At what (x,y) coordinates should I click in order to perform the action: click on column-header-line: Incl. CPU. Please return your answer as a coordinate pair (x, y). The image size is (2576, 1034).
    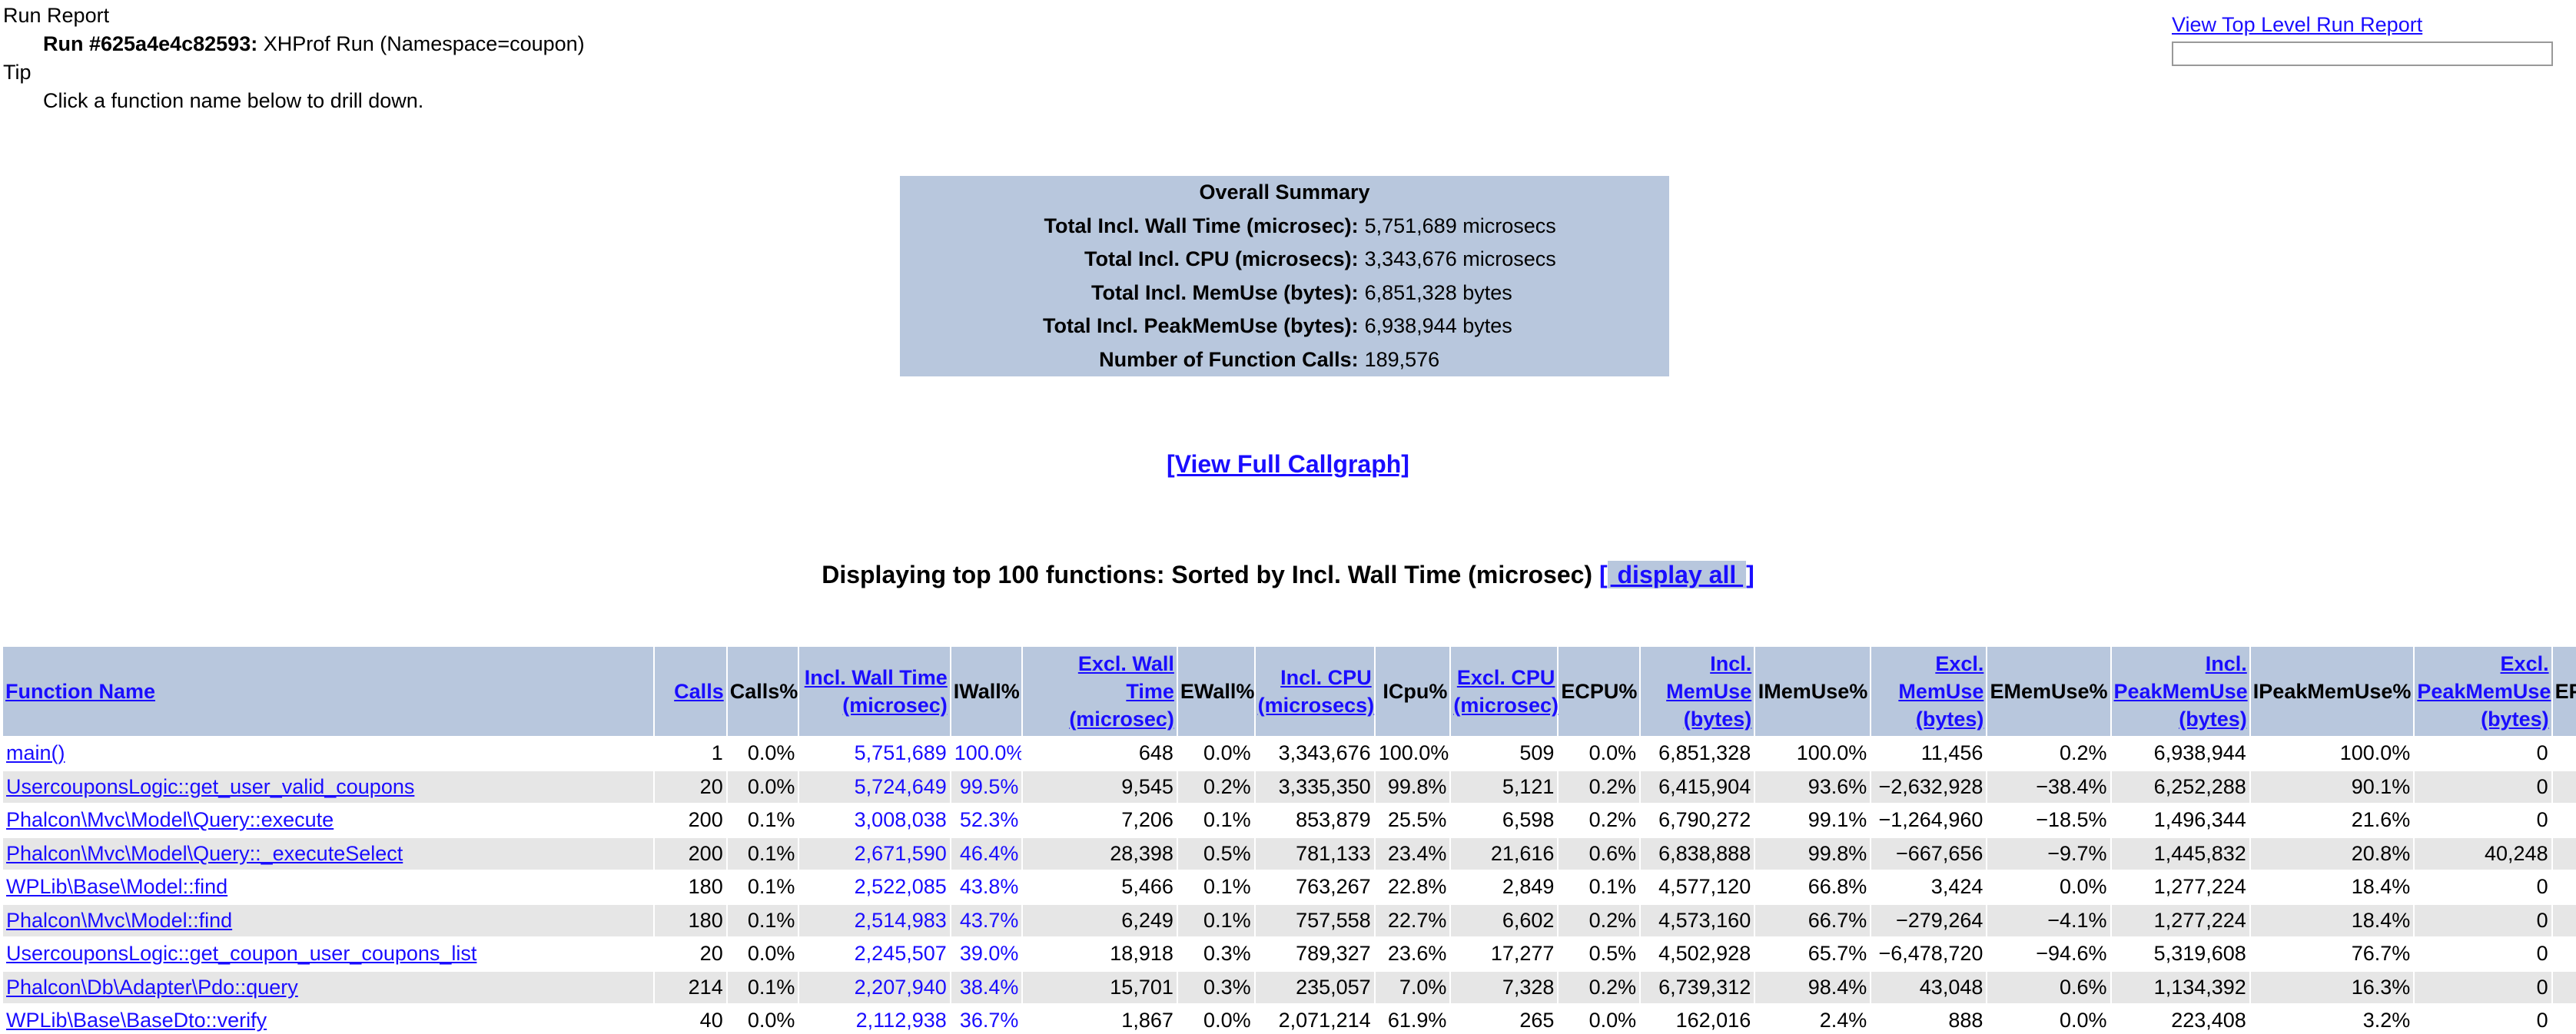
    Looking at the image, I should click on (1326, 677).